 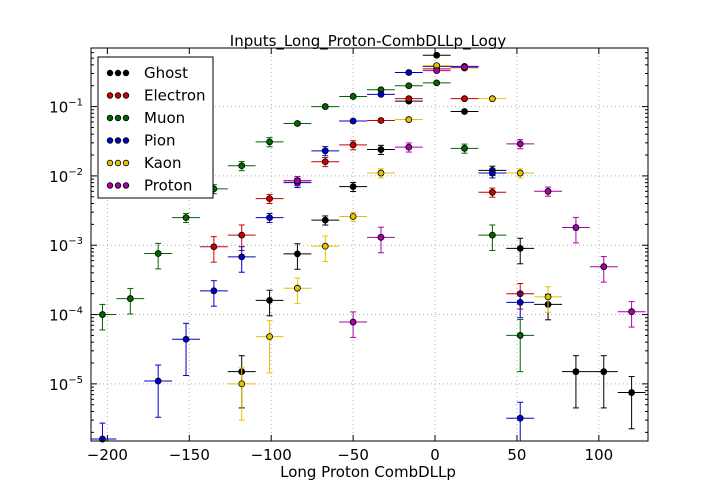 I want to click on legend-label: Kaon, so click(x=162, y=163).